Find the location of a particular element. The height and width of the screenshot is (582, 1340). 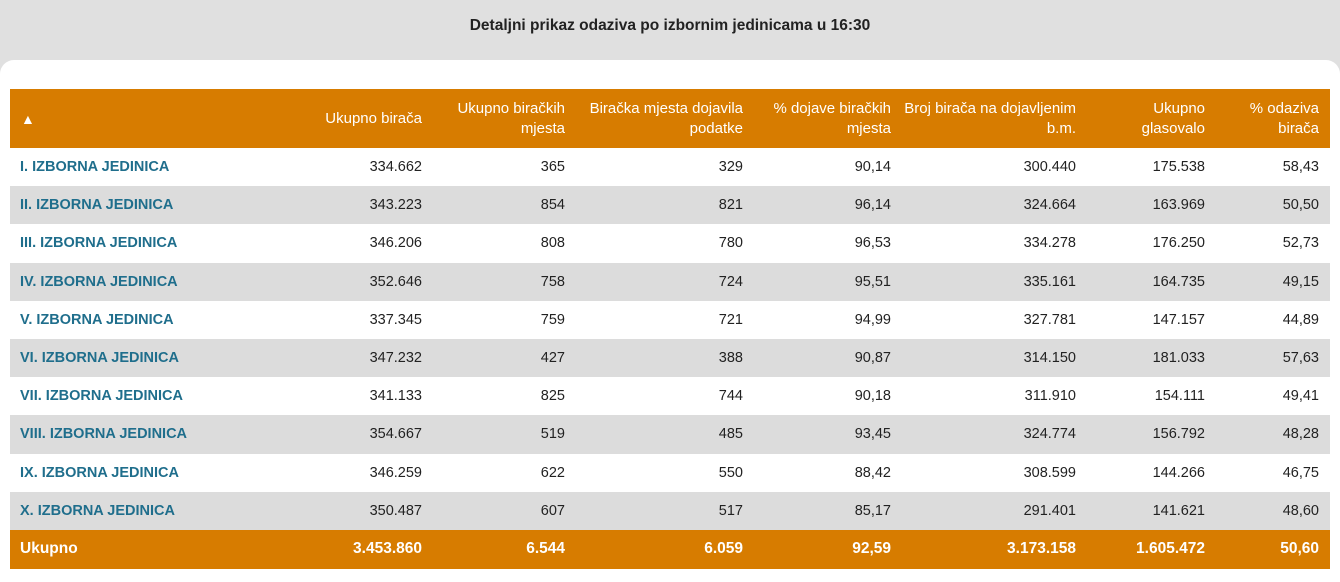

table-cell: 327.781 is located at coordinates (1049, 319).